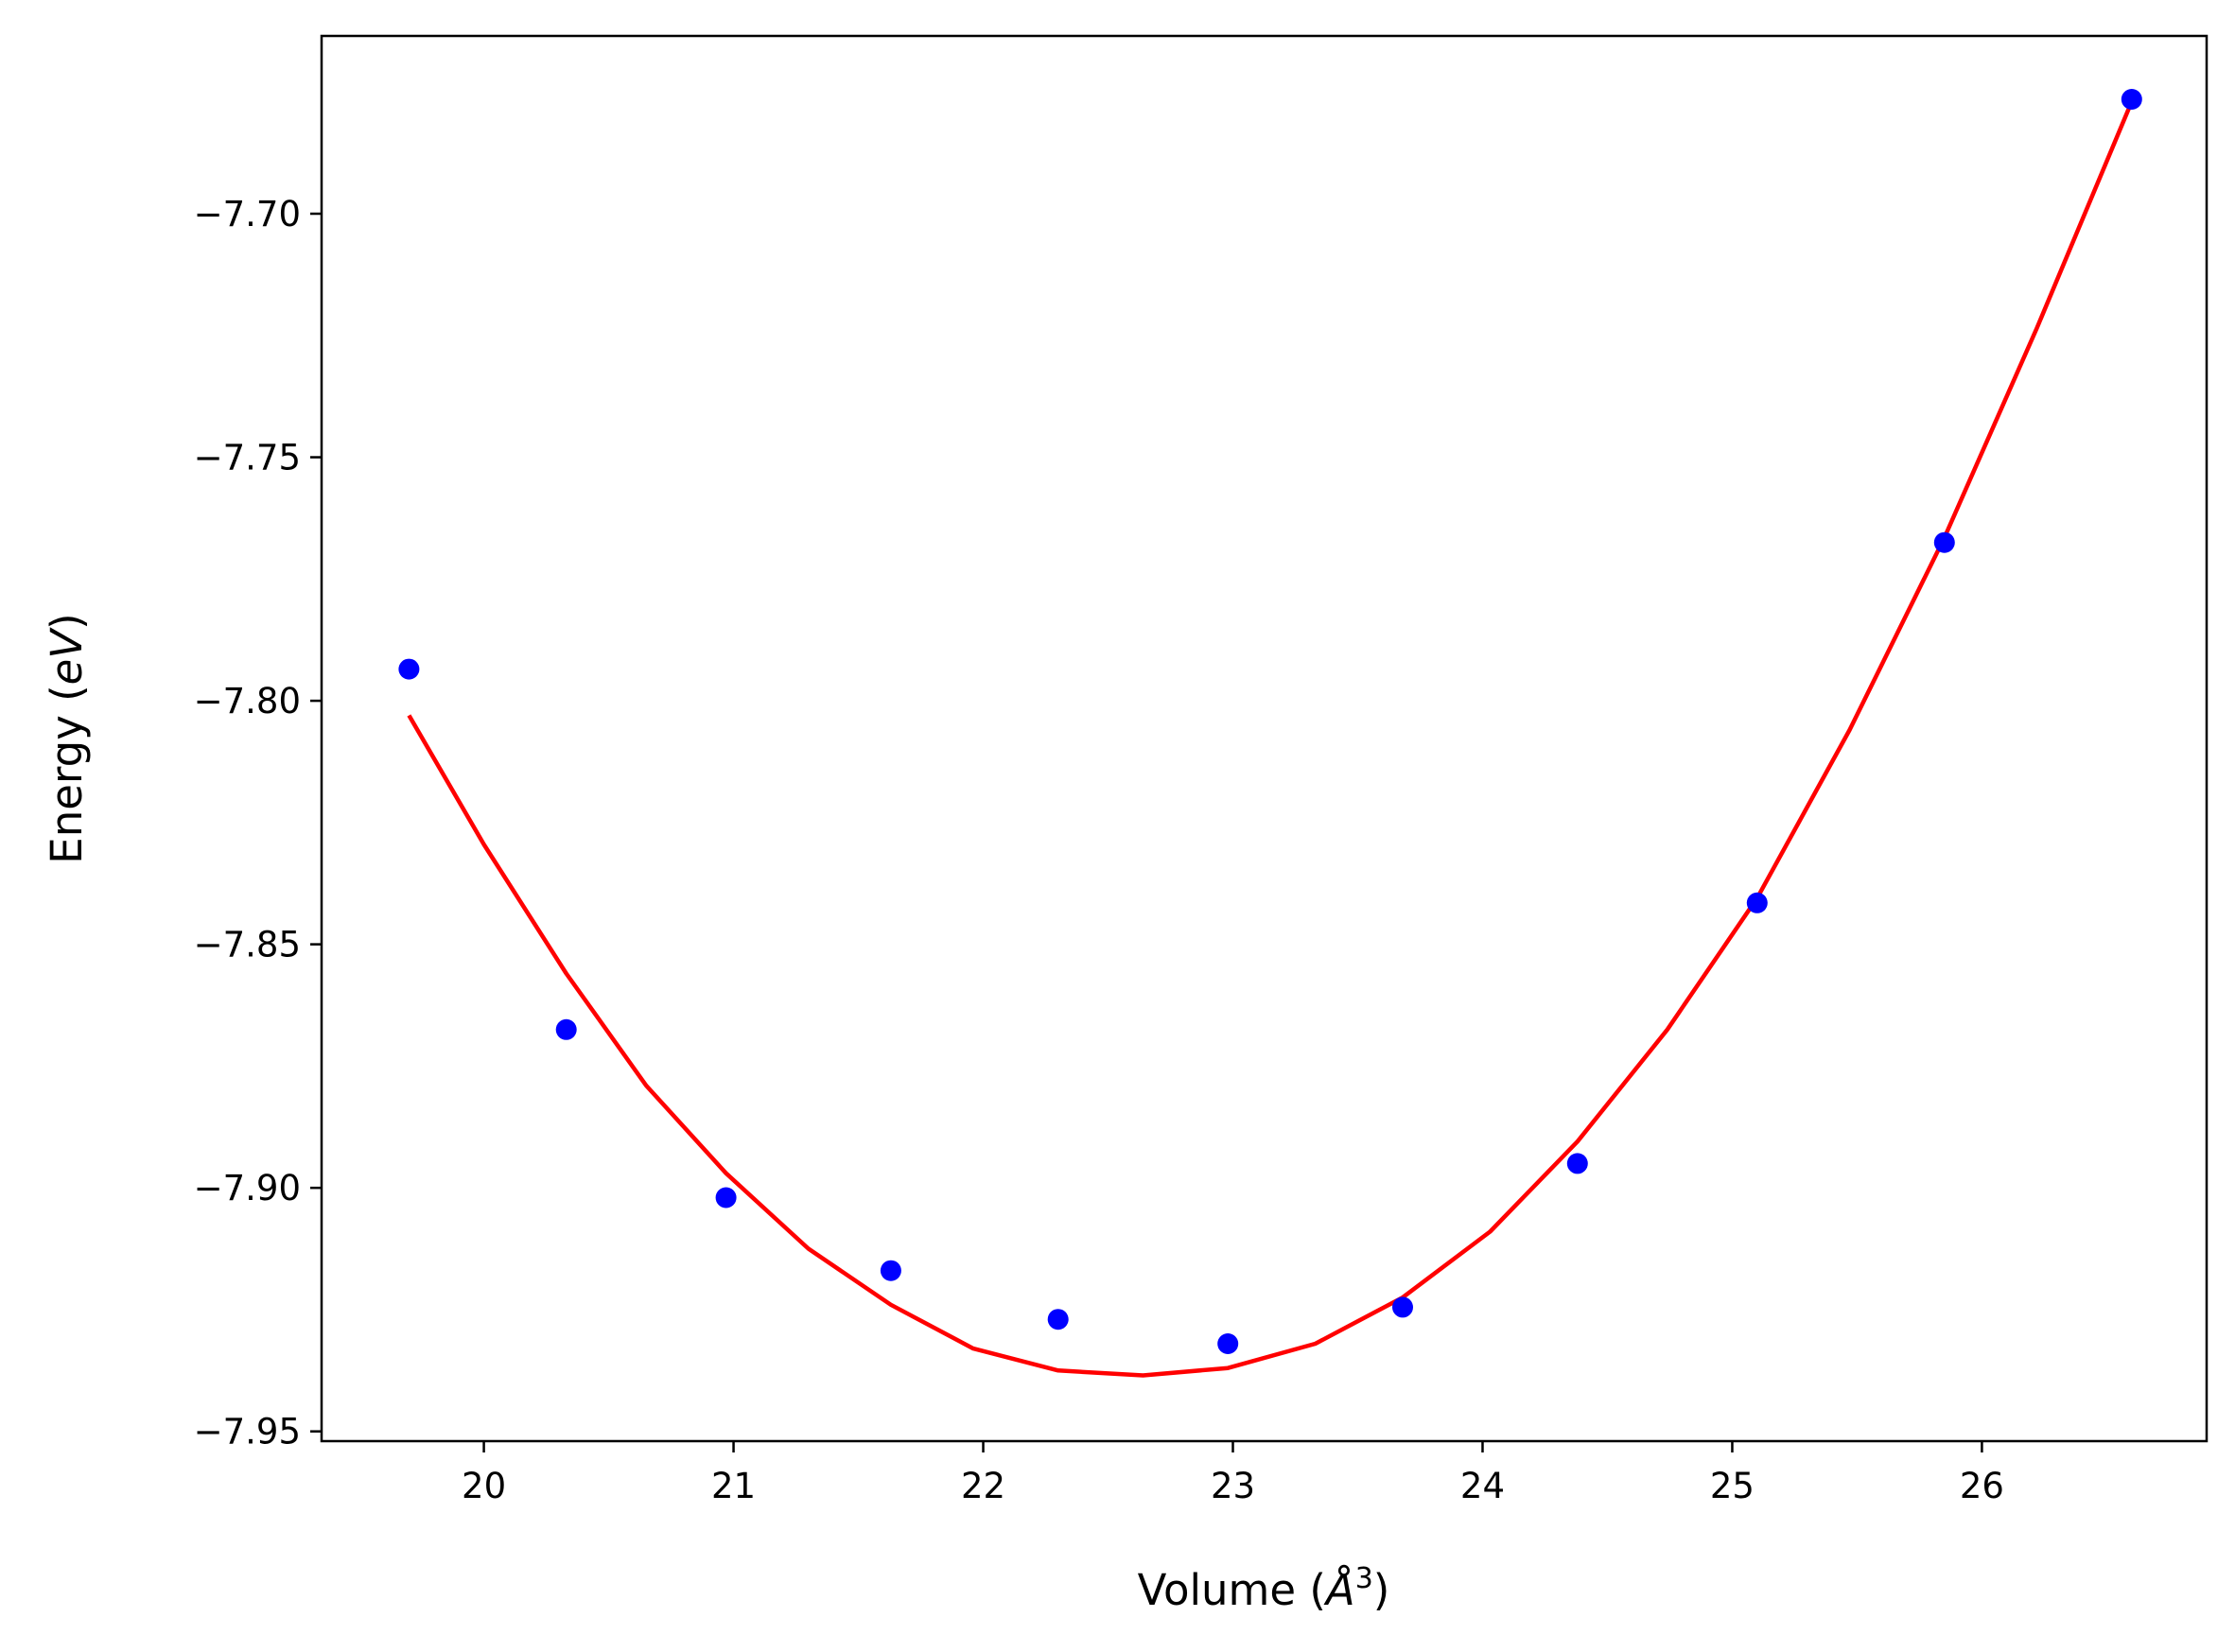 The width and height of the screenshot is (2235, 1652). Describe the element at coordinates (1732, 1486) in the screenshot. I see `x-tick-label: 25` at that location.